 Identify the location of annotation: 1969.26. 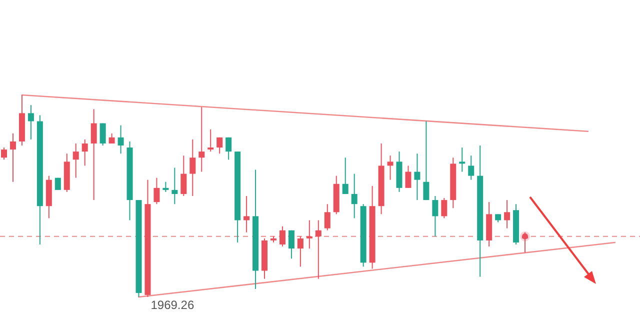
(172, 305).